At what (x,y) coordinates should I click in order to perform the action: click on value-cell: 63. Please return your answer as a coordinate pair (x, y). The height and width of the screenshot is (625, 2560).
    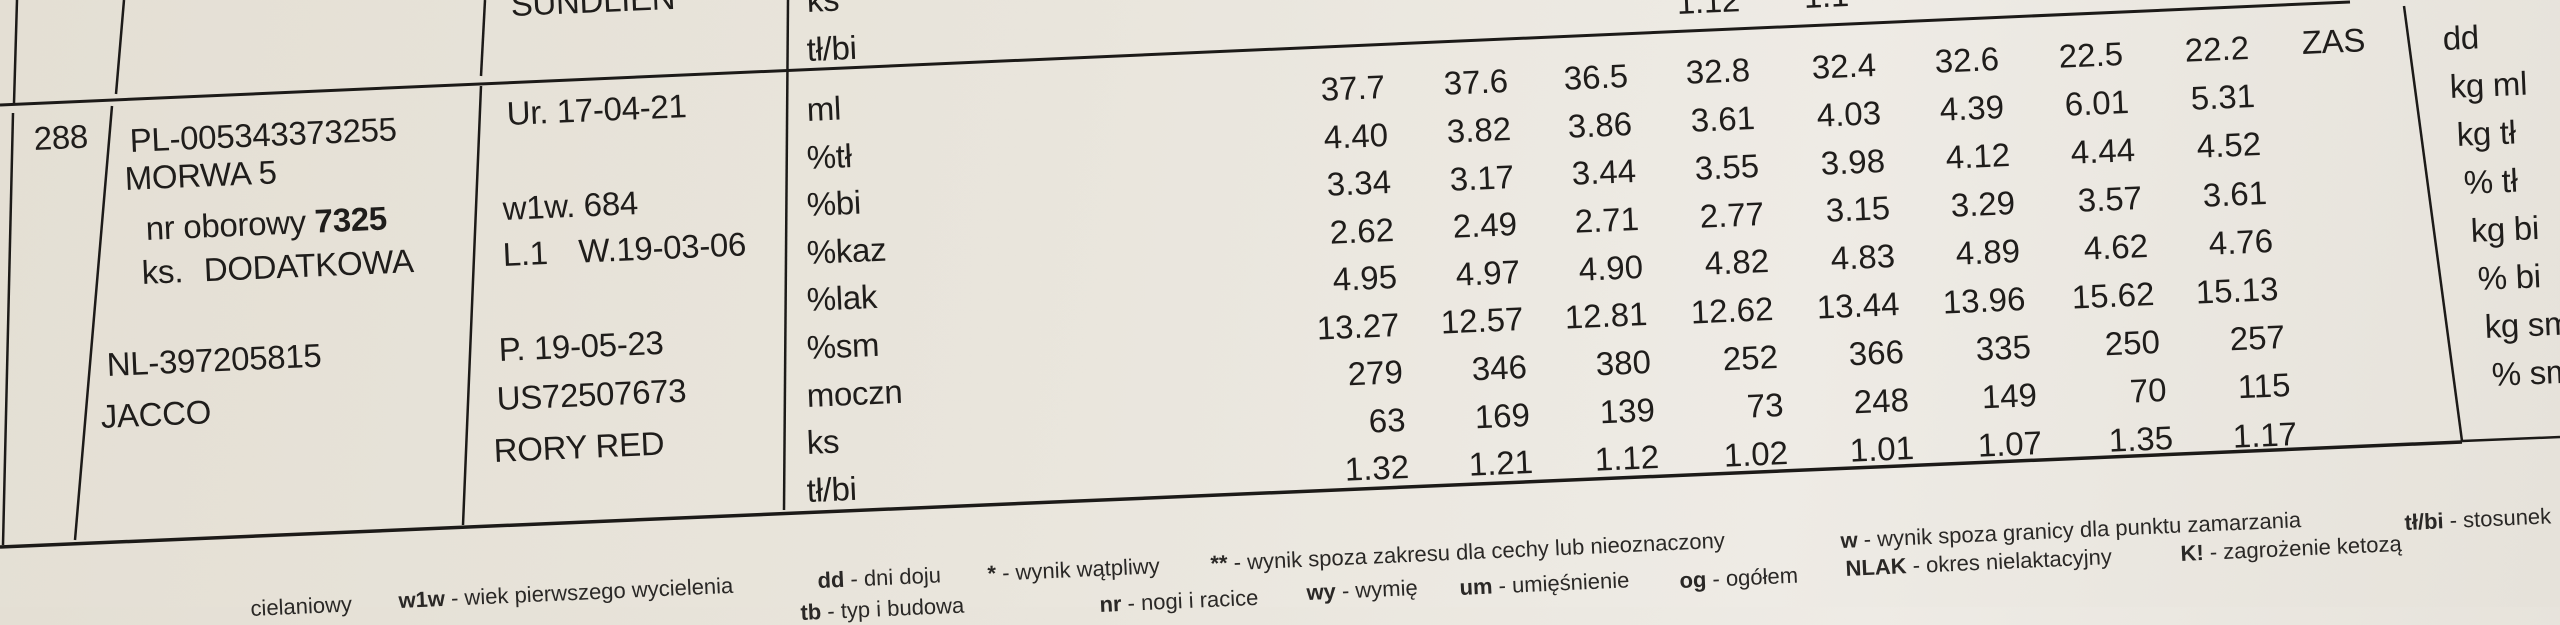
    Looking at the image, I should click on (1387, 420).